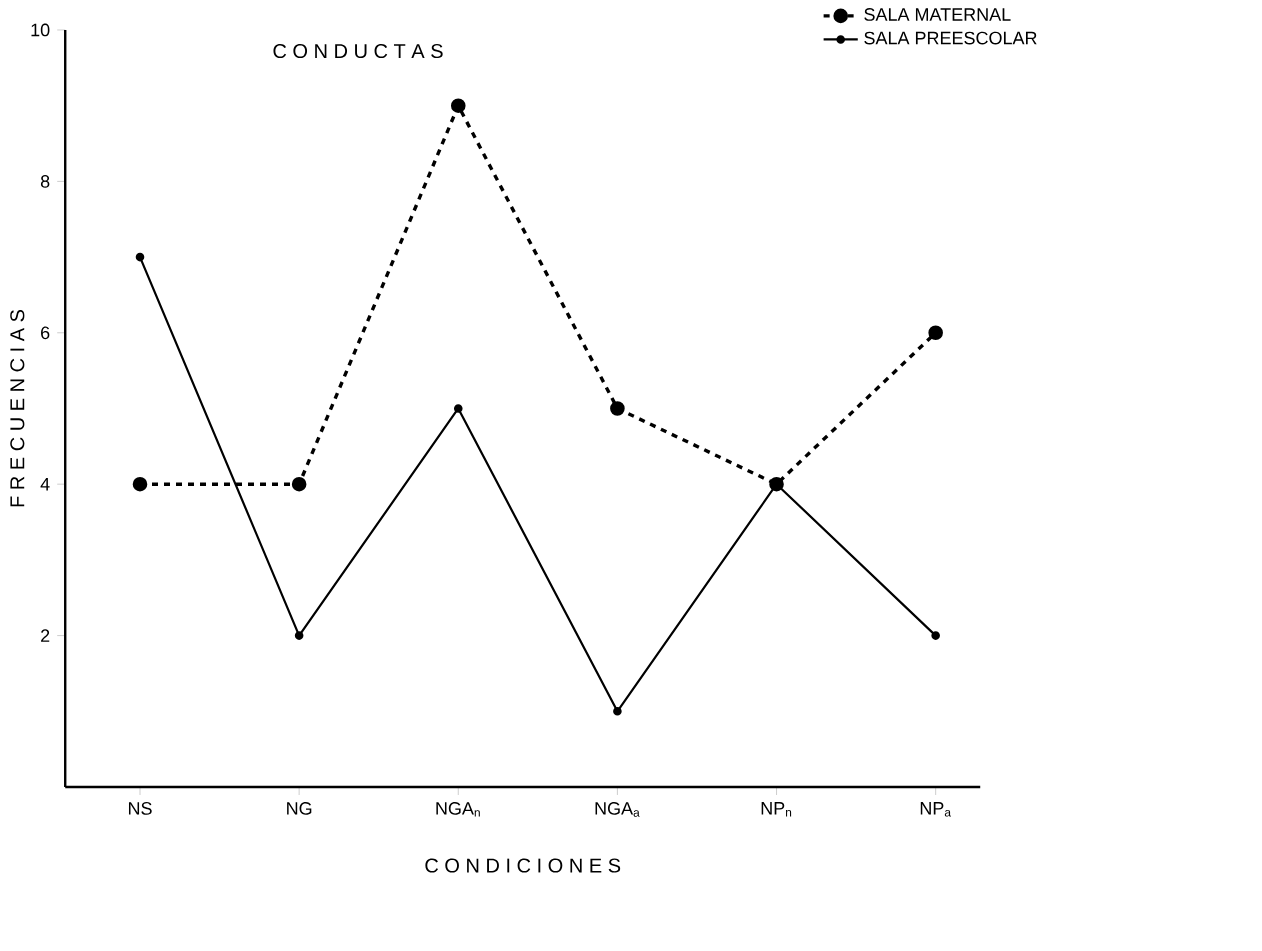  Describe the element at coordinates (45, 484) in the screenshot. I see `y-tick-label: 4` at that location.